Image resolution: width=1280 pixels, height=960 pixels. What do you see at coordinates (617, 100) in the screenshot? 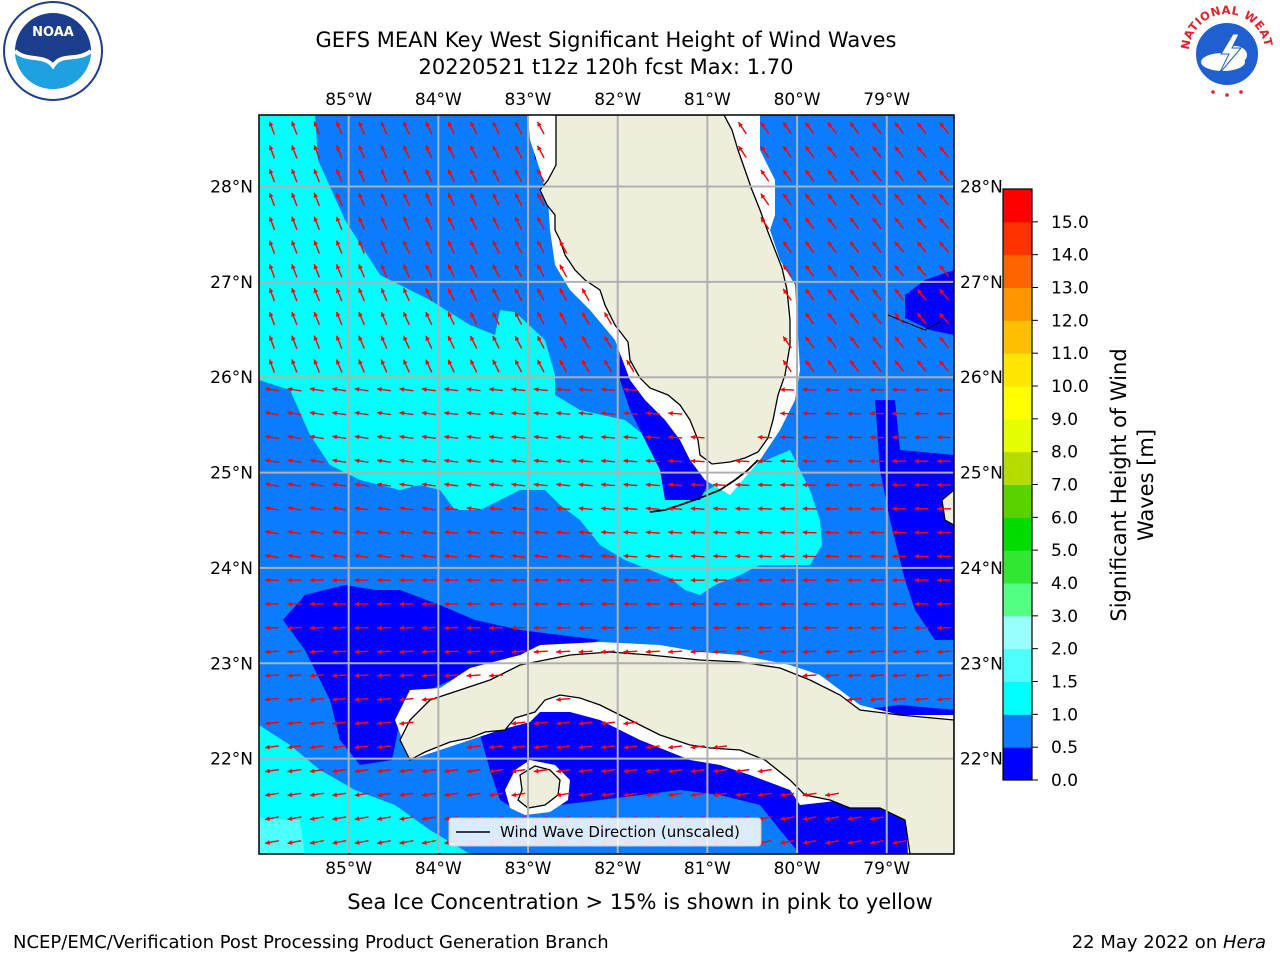
I see `longitude-labels-top: 85°W 84°W 83°W 82°W 81°W 80°W 79°W` at bounding box center [617, 100].